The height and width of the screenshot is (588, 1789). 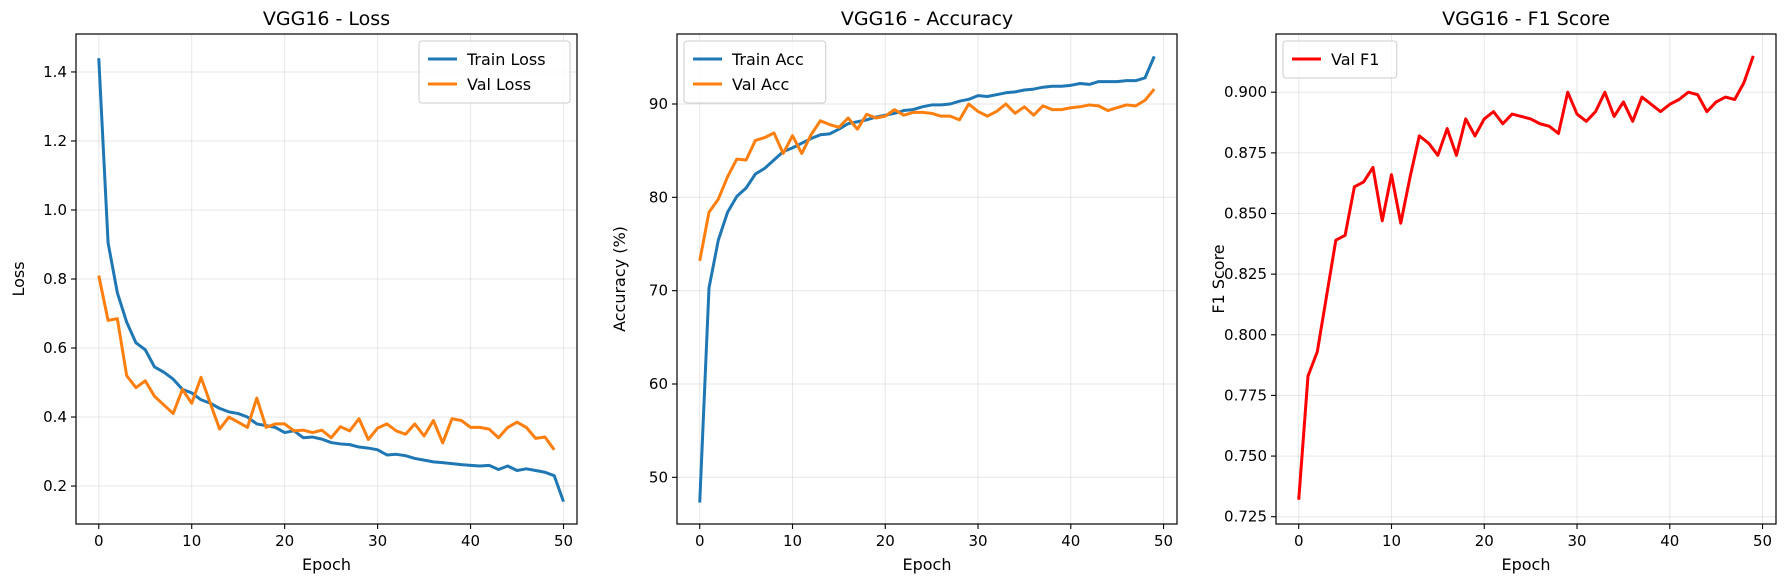 What do you see at coordinates (1245, 274) in the screenshot?
I see `y-tick-label: 0.825` at bounding box center [1245, 274].